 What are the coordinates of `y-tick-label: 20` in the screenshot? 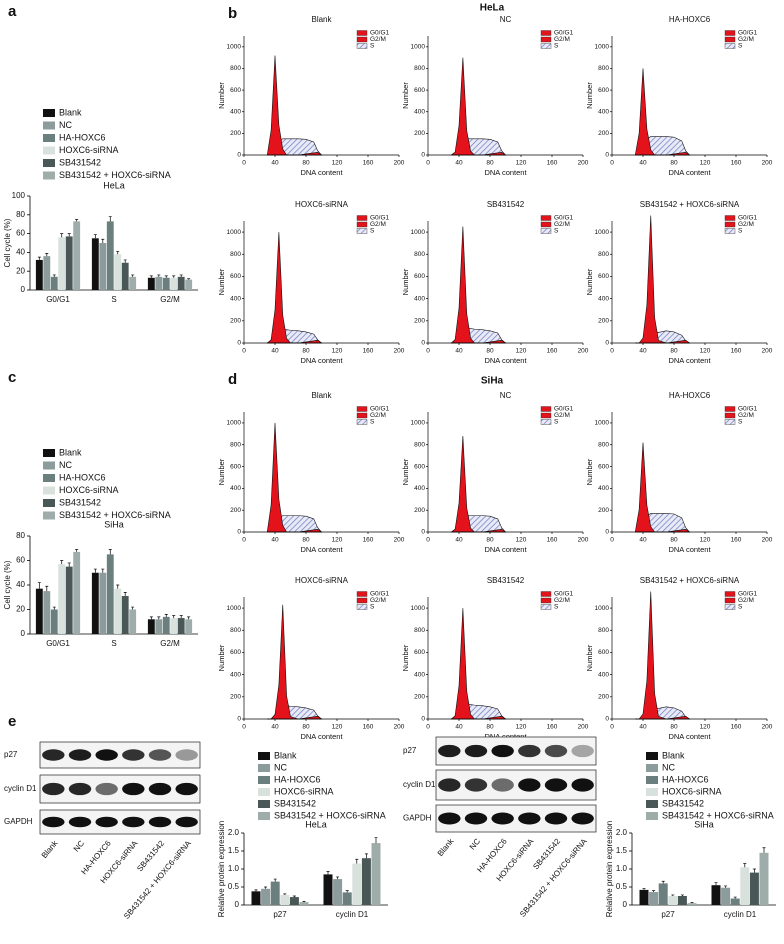 It's located at (20, 270).